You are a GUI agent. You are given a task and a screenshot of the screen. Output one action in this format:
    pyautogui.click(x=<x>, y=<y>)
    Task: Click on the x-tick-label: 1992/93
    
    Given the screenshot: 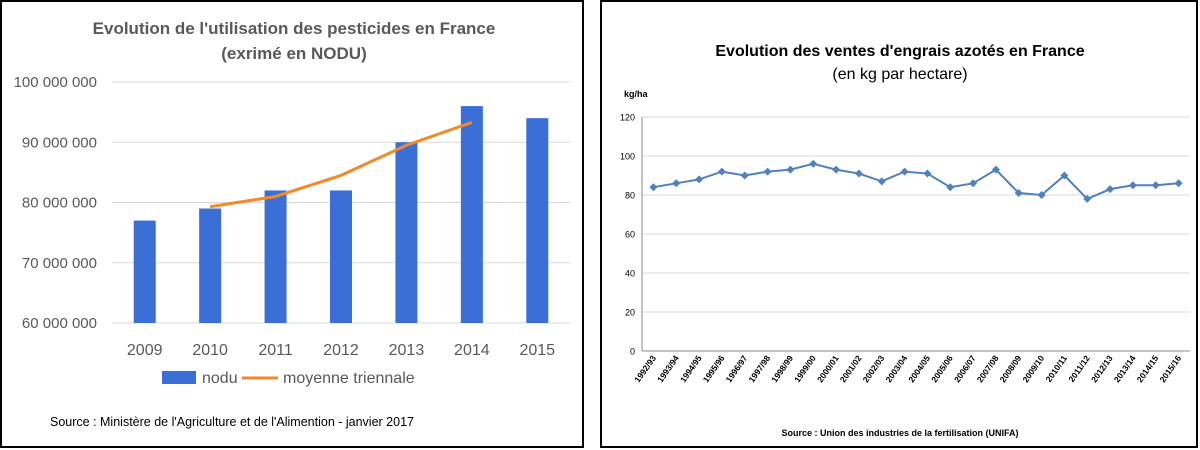 What is the action you would take?
    pyautogui.click(x=645, y=368)
    